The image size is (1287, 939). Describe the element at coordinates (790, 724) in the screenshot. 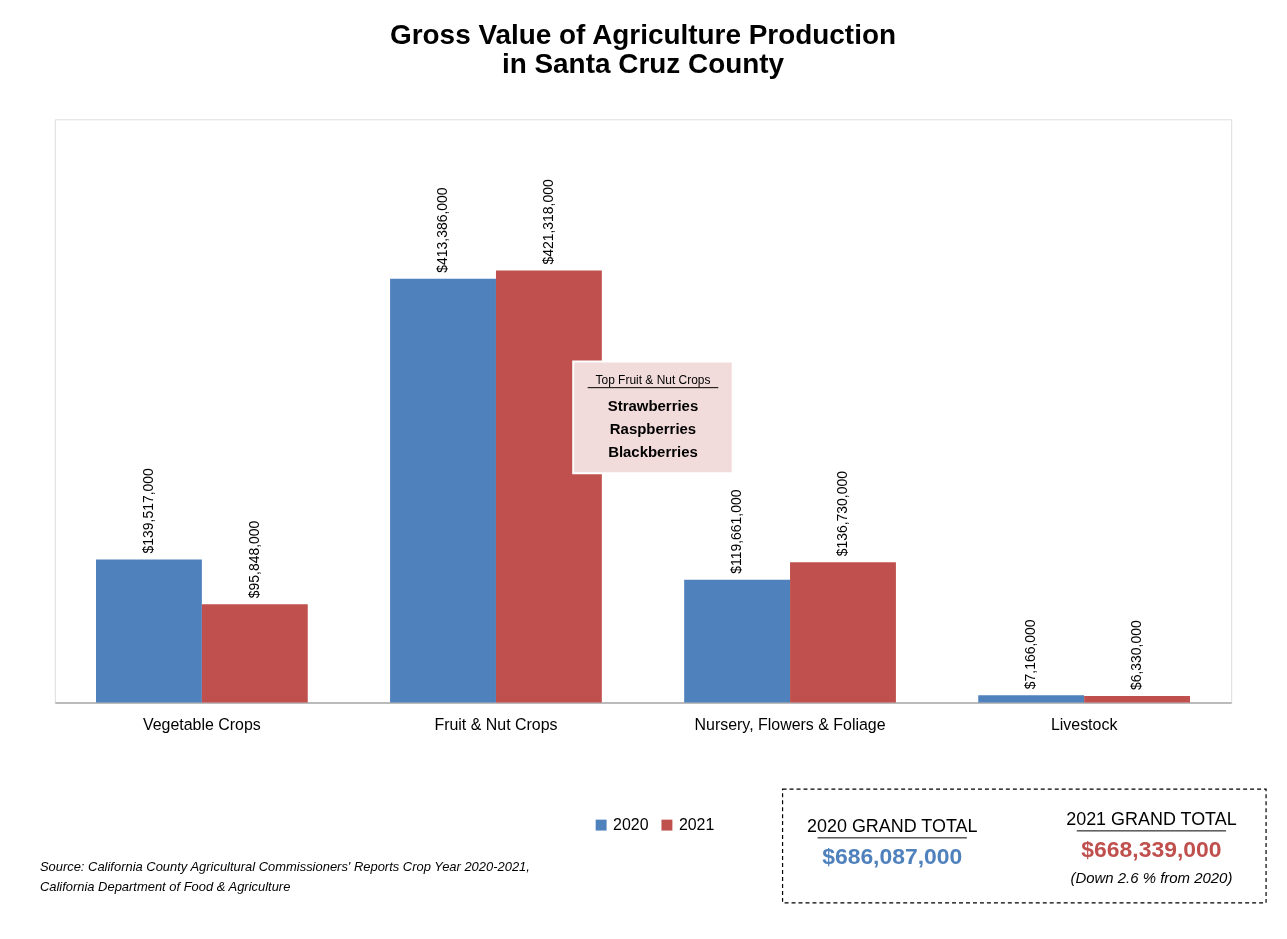

I see `x-tick-label: Nursery, Flowers & Foliage` at that location.